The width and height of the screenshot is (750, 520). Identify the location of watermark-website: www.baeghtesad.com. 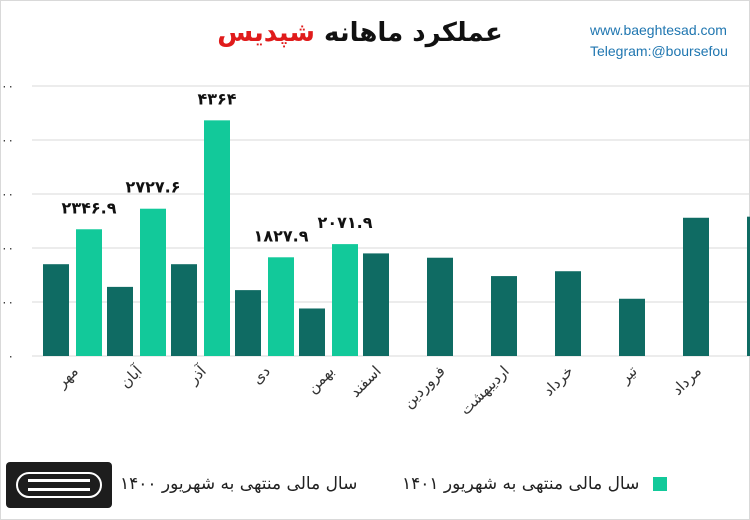
(658, 30).